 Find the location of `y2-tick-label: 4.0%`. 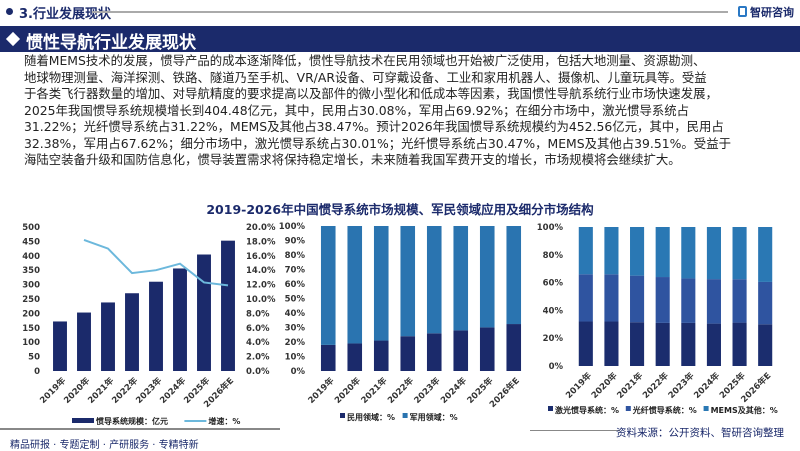

y2-tick-label: 4.0% is located at coordinates (258, 343).